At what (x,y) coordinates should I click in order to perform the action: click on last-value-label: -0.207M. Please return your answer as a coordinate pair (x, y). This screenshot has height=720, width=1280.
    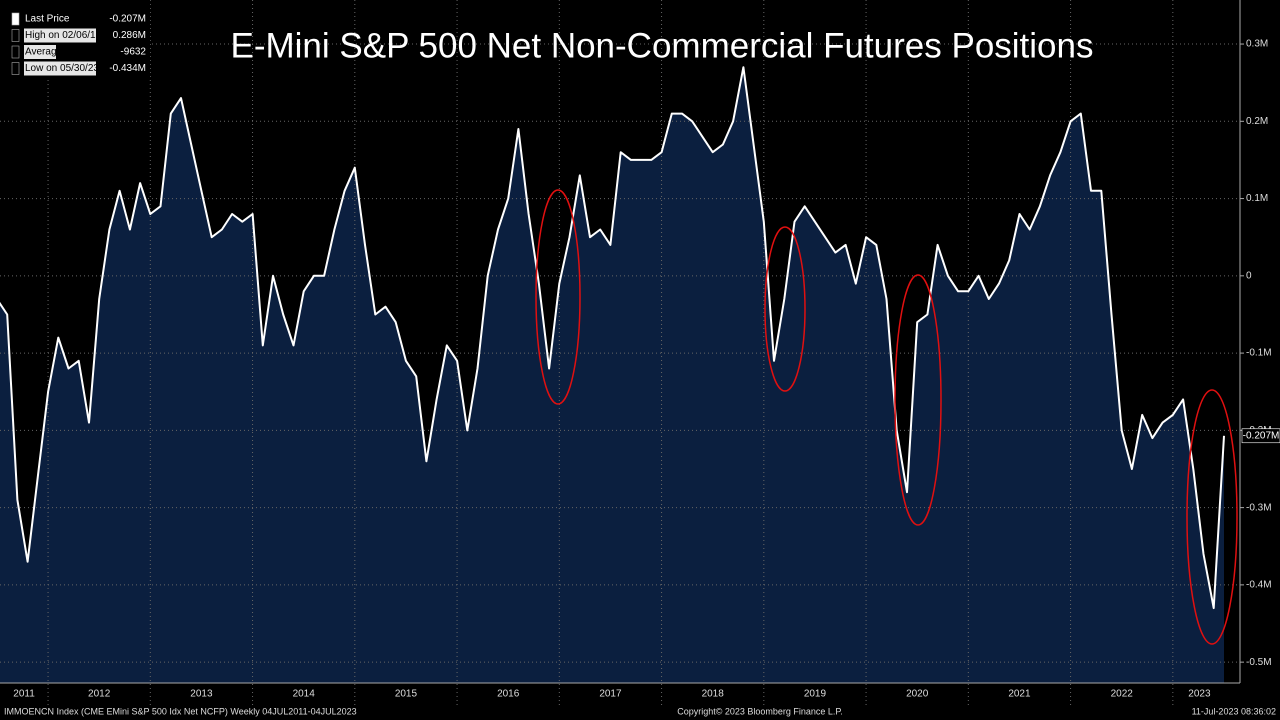
    Looking at the image, I should click on (1261, 435).